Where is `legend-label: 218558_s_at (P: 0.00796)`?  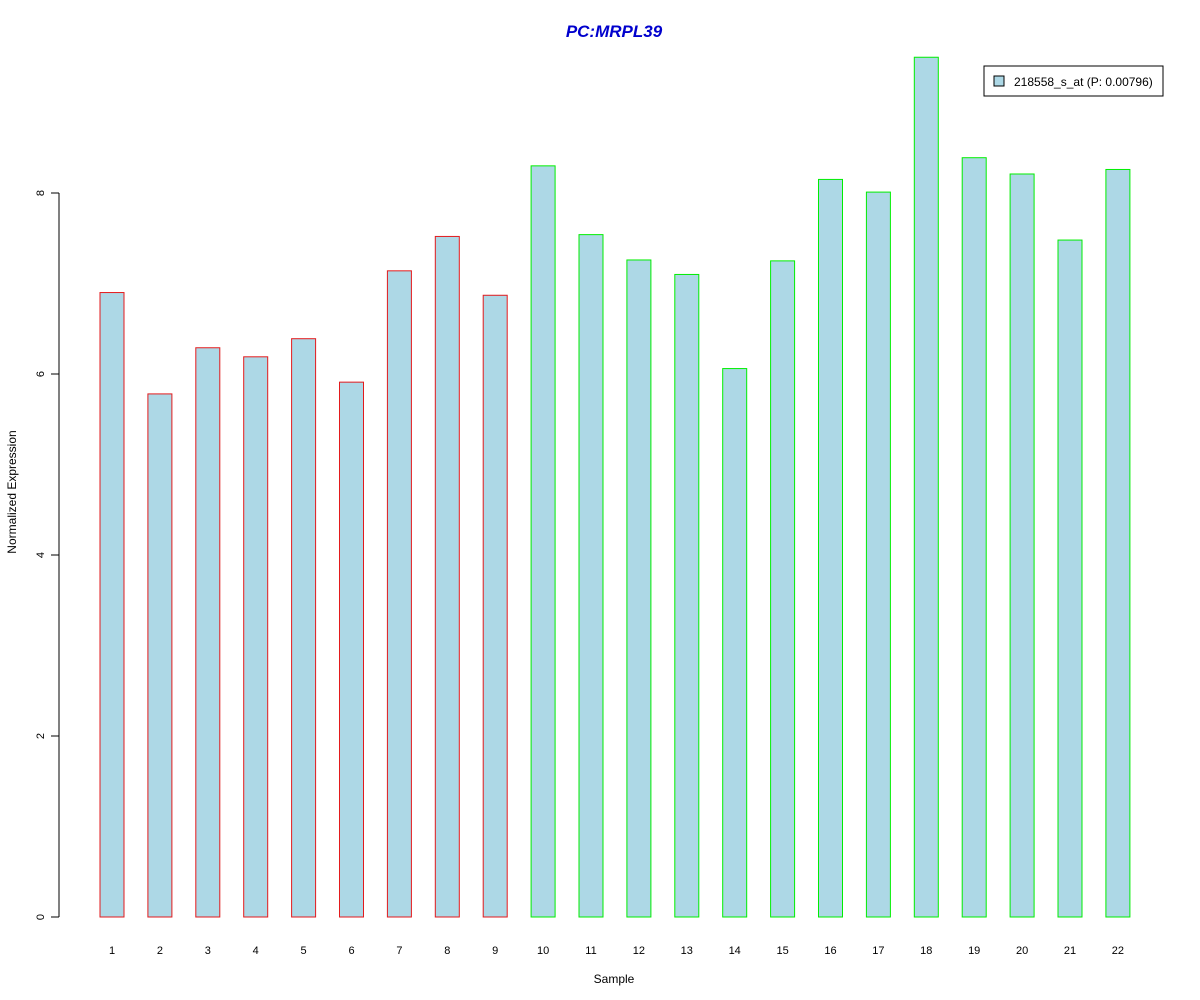 legend-label: 218558_s_at (P: 0.00796) is located at coordinates (1083, 82).